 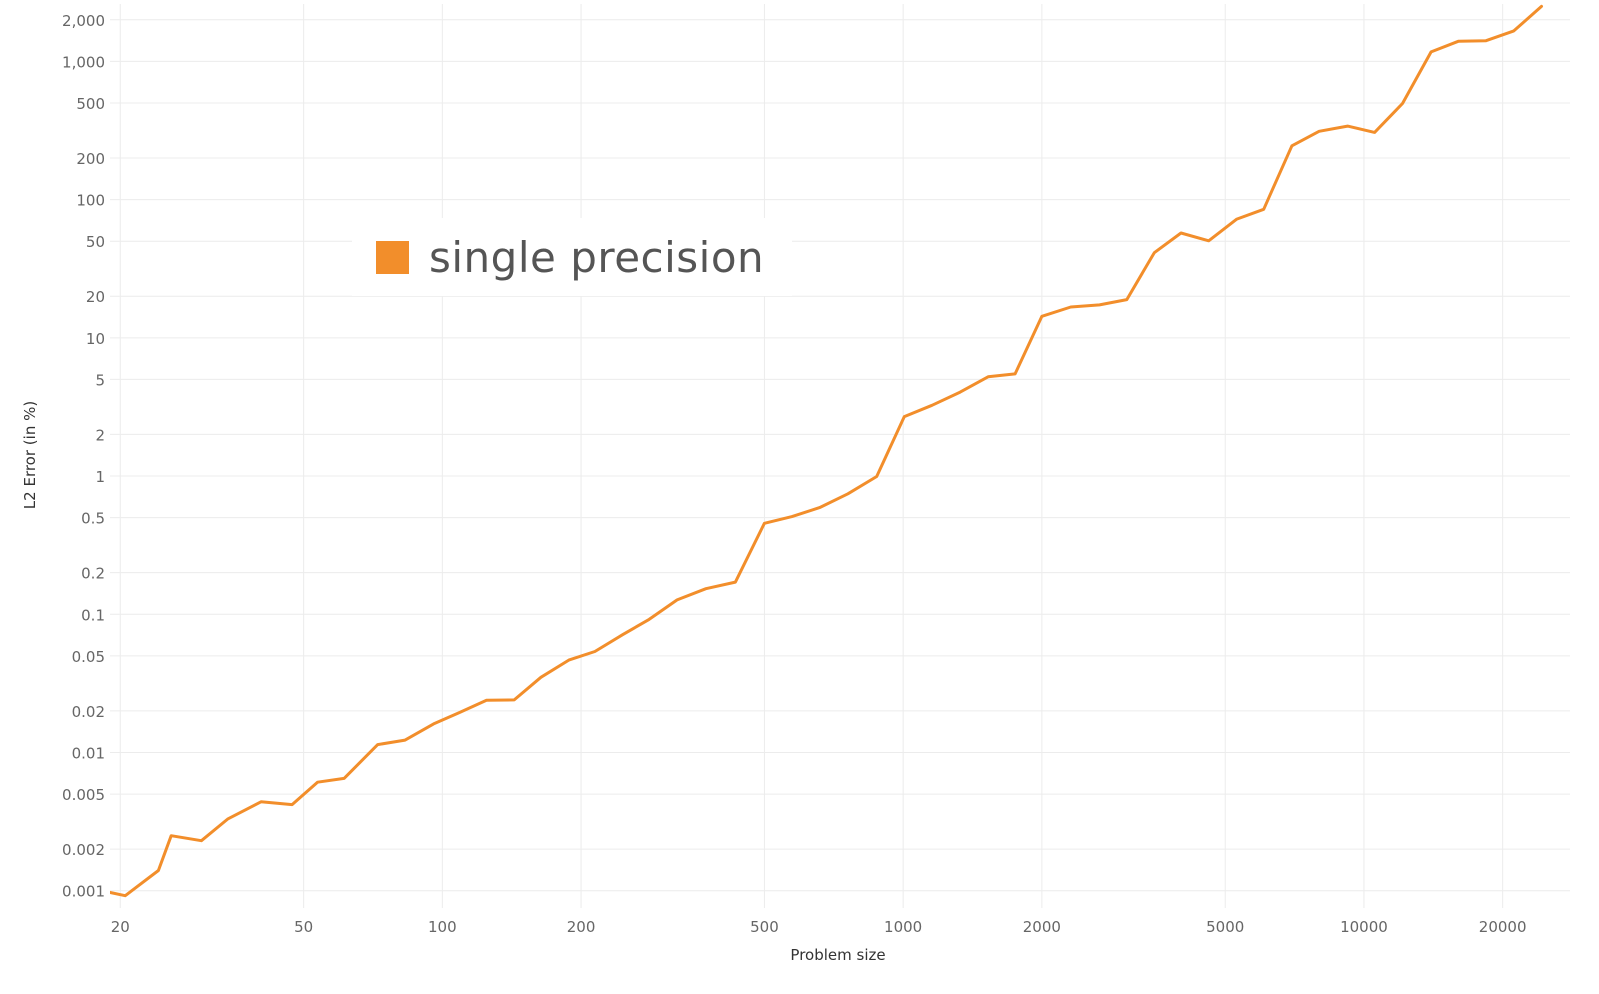 I want to click on y-tick-label: 20, so click(x=95, y=297).